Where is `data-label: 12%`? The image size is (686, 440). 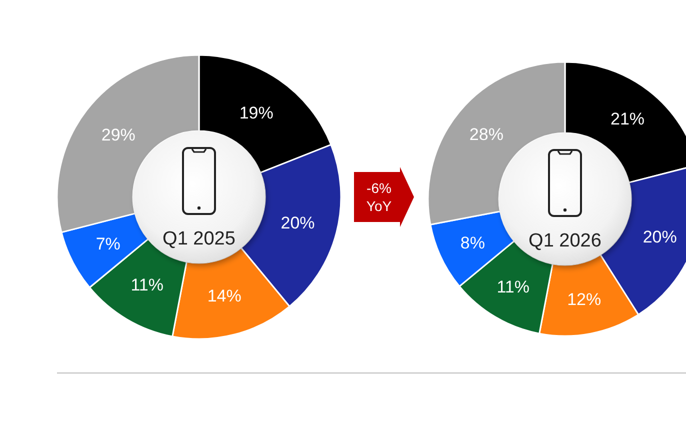
data-label: 12% is located at coordinates (584, 300).